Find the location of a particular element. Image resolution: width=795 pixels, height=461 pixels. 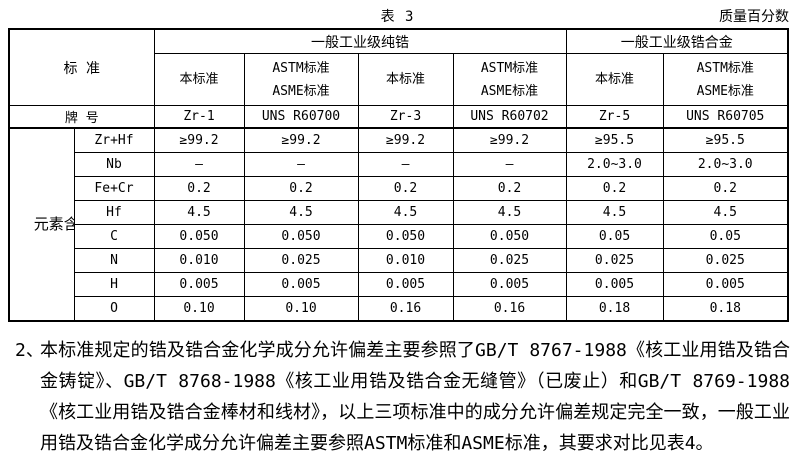

table-row: Fe+Cr 0.2 0.2 0.2 0.2 0.2 0.2 is located at coordinates (399, 188).